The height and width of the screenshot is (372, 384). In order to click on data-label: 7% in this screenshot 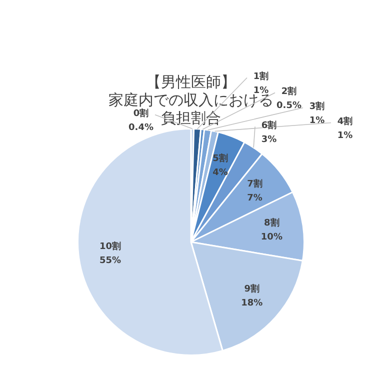, I will do `click(254, 198)`.